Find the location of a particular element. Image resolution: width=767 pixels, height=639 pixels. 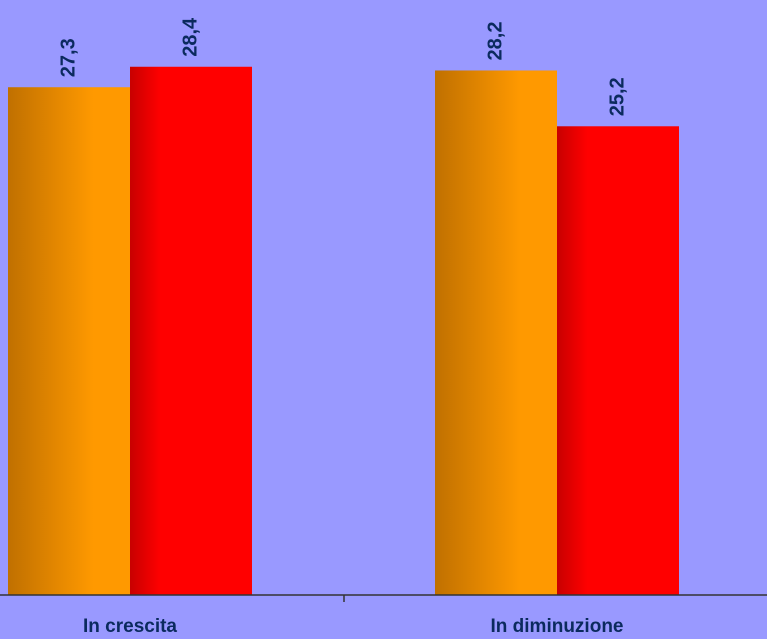

bar-series1-in-crescita is located at coordinates (69, 341).